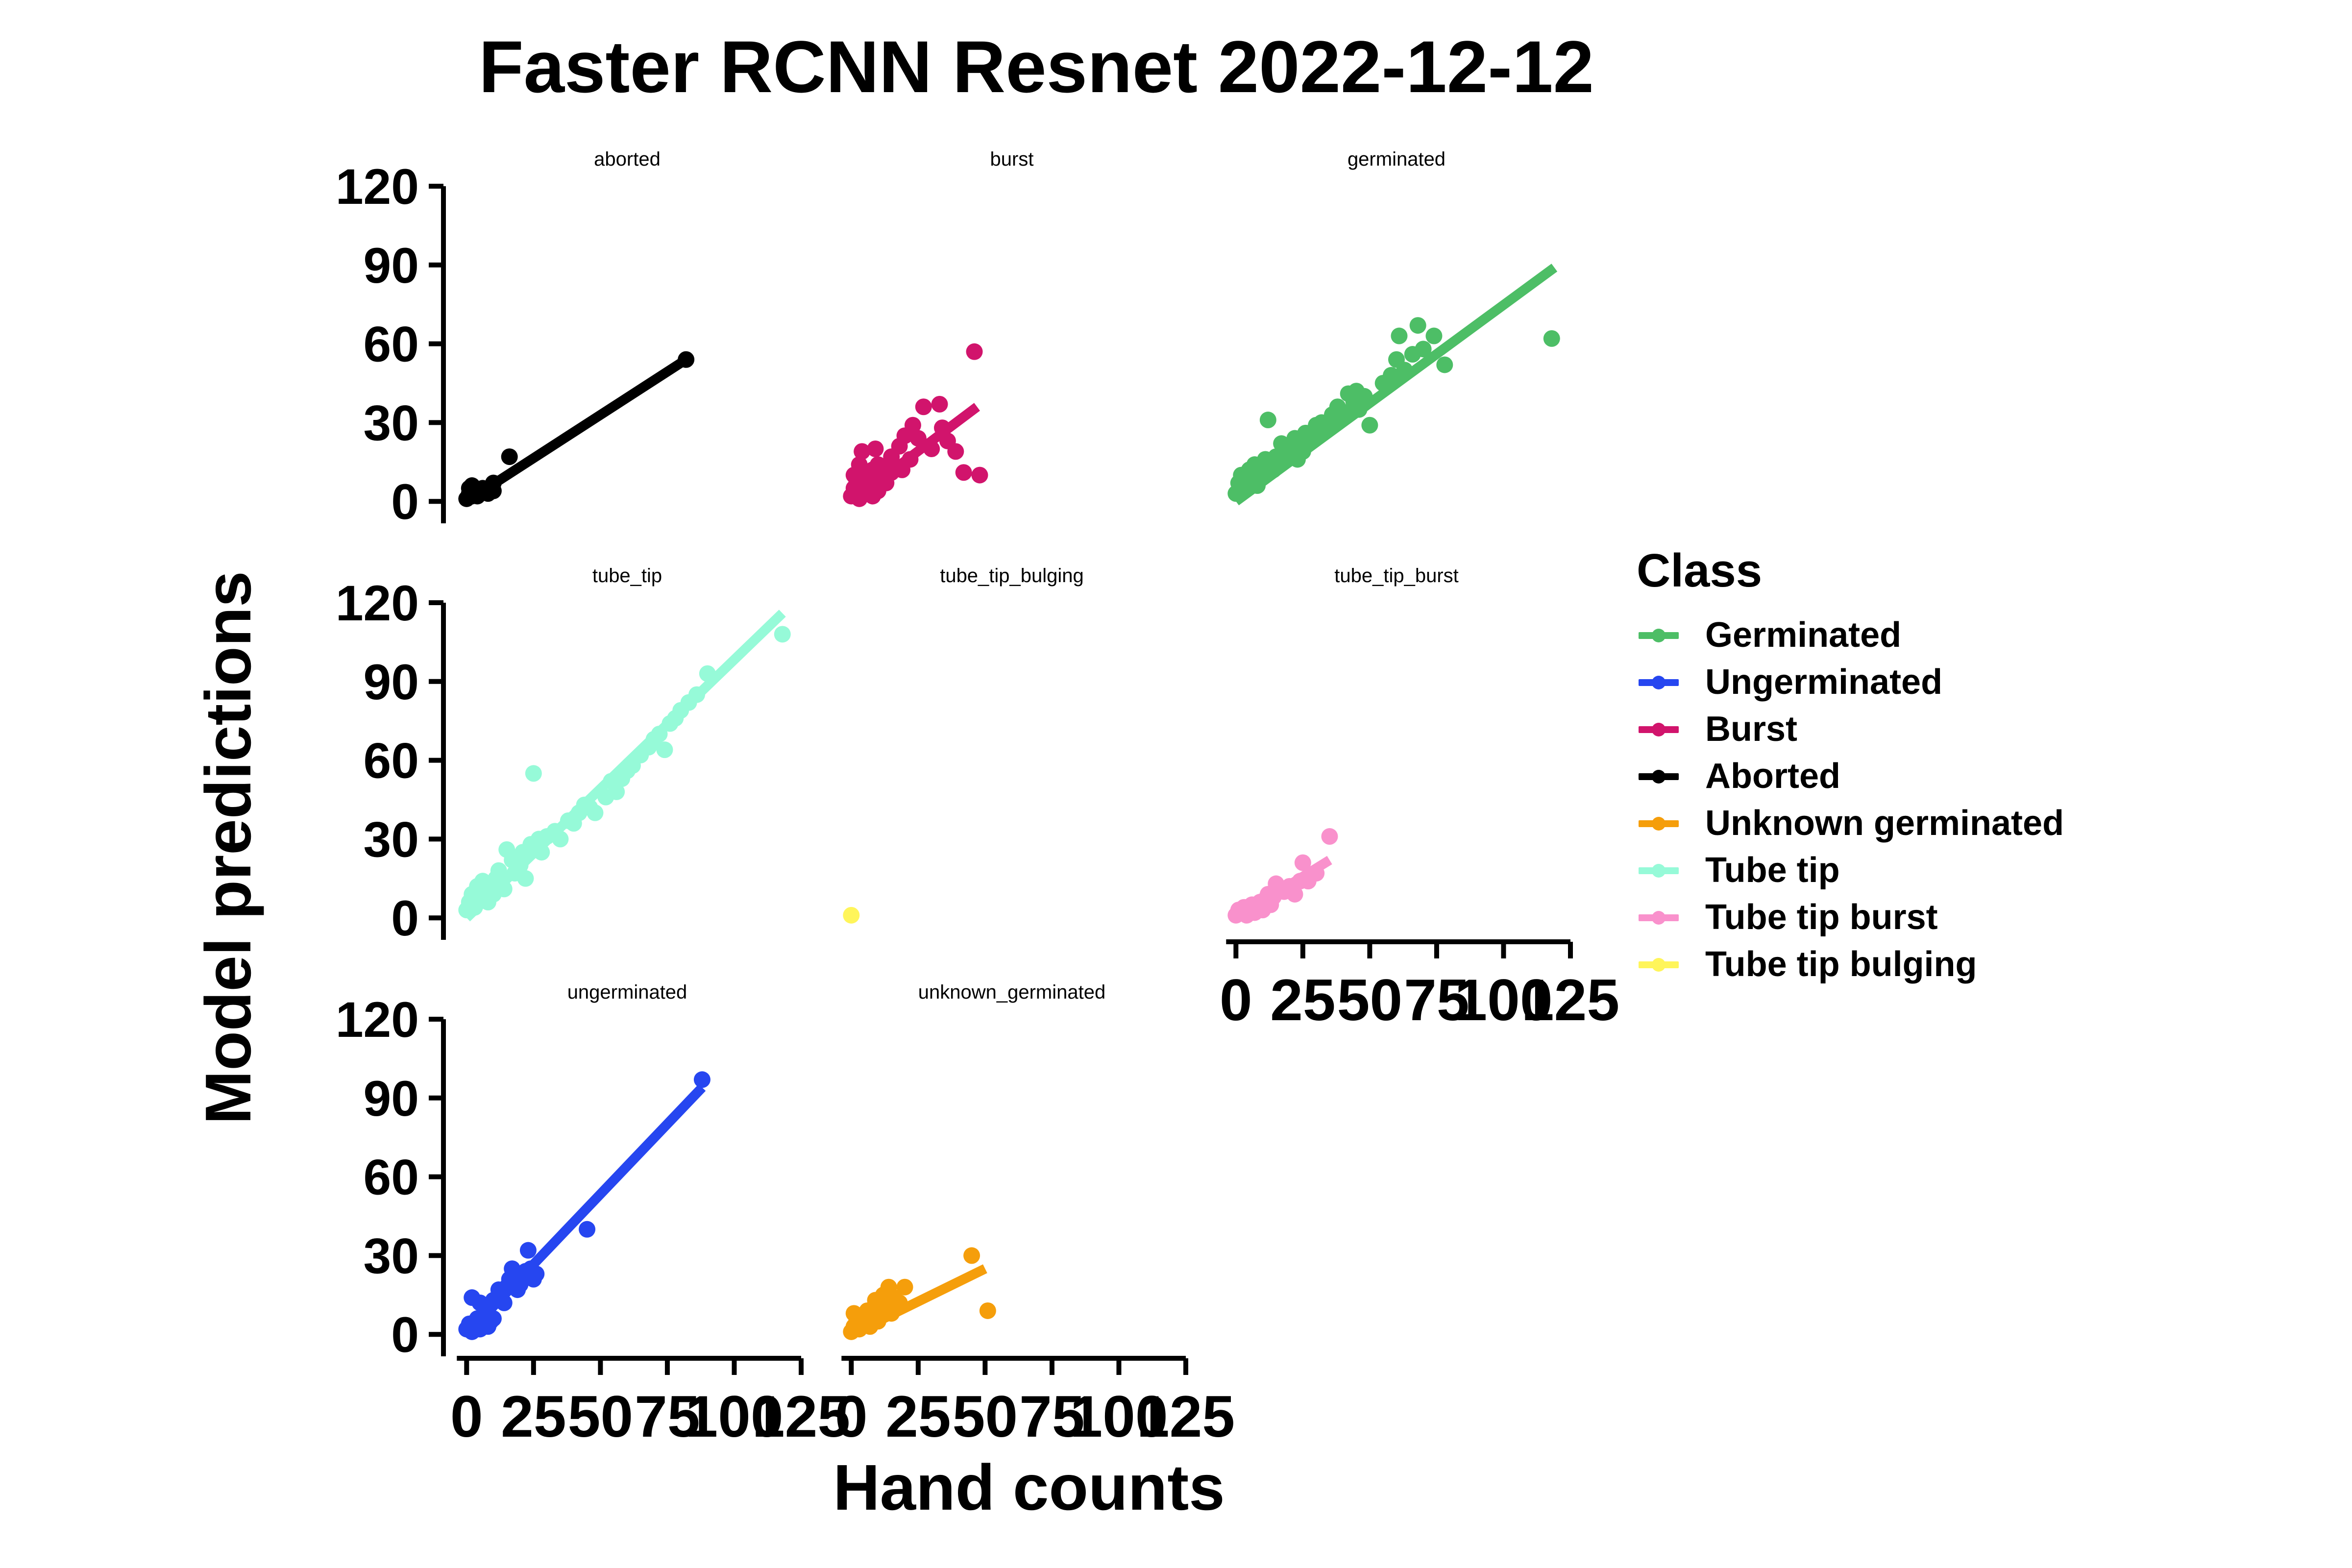 Image resolution: width=2352 pixels, height=1568 pixels. Describe the element at coordinates (1396, 576) in the screenshot. I see `panel-strip-tube-tip-burst: tube_tip_burst` at that location.